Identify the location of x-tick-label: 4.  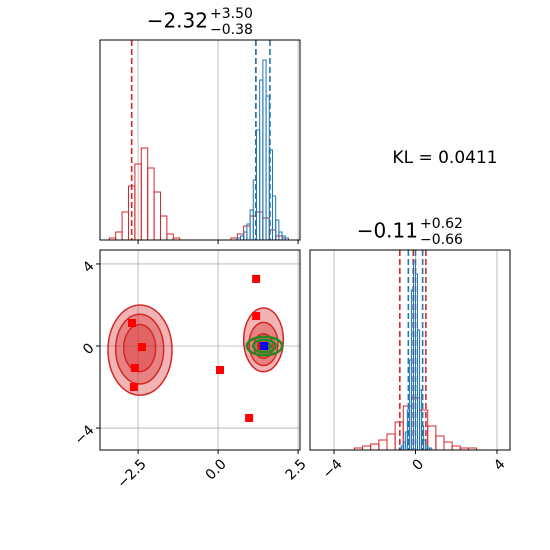
(500, 465).